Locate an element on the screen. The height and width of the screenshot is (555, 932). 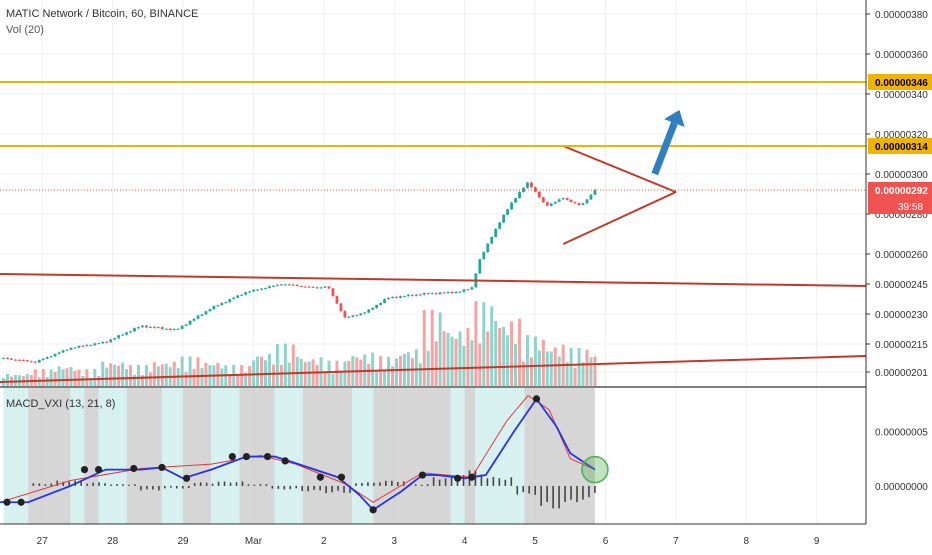
x-tick-label: Mar is located at coordinates (254, 541).